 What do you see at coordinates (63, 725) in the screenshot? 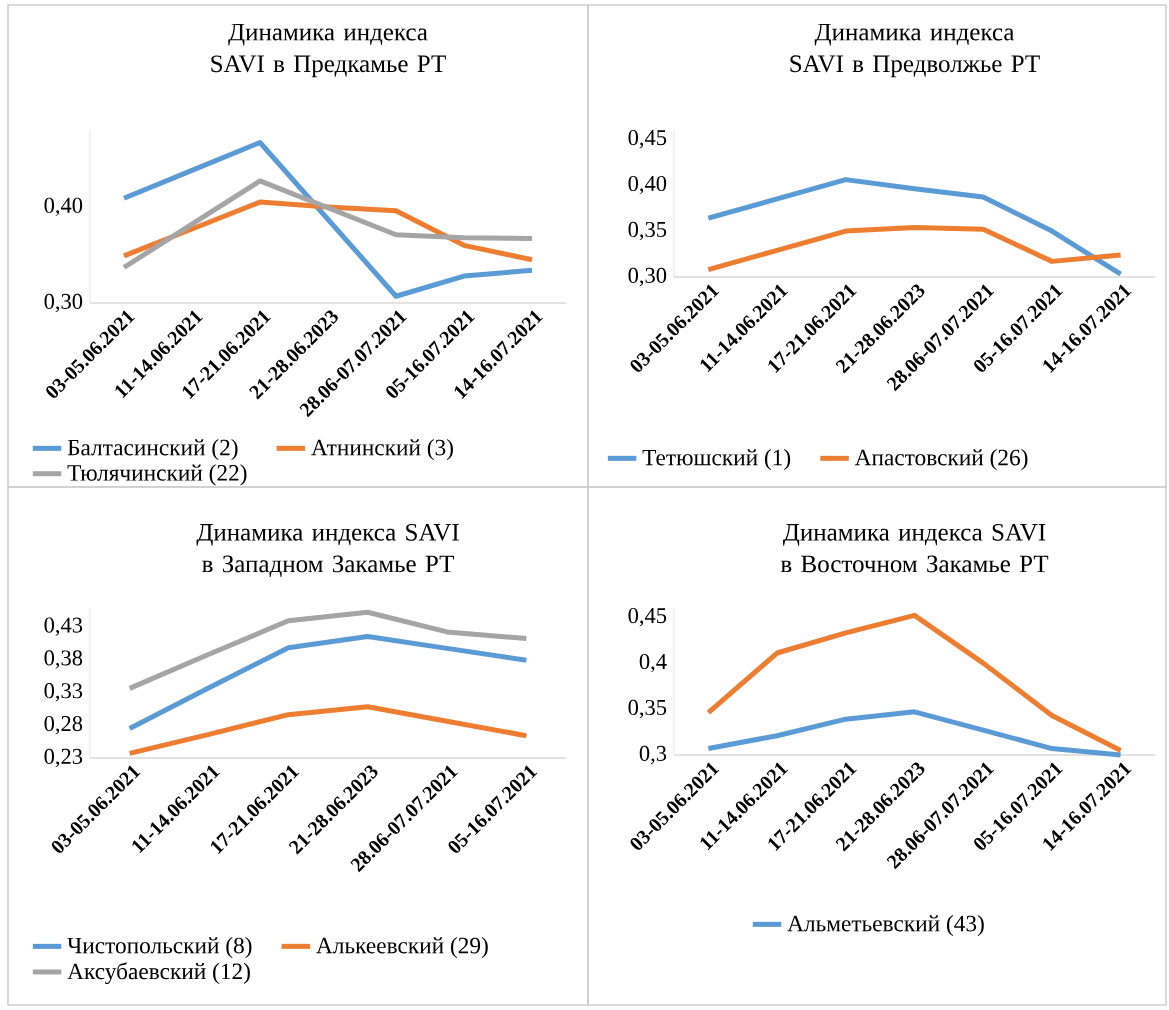
I see `y-tick-label: 0,28` at bounding box center [63, 725].